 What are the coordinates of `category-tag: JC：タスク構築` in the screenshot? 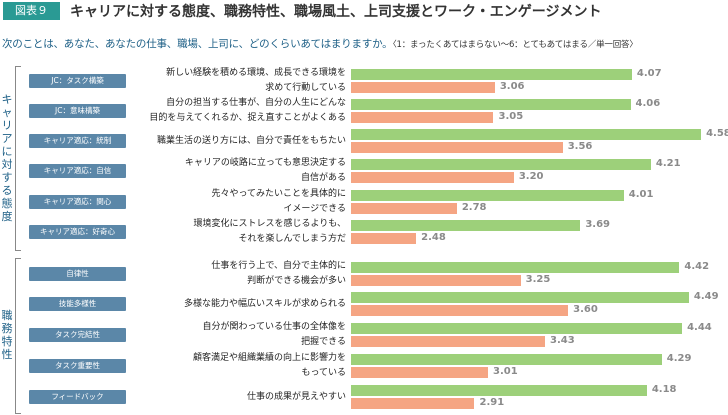 It's located at (77, 81).